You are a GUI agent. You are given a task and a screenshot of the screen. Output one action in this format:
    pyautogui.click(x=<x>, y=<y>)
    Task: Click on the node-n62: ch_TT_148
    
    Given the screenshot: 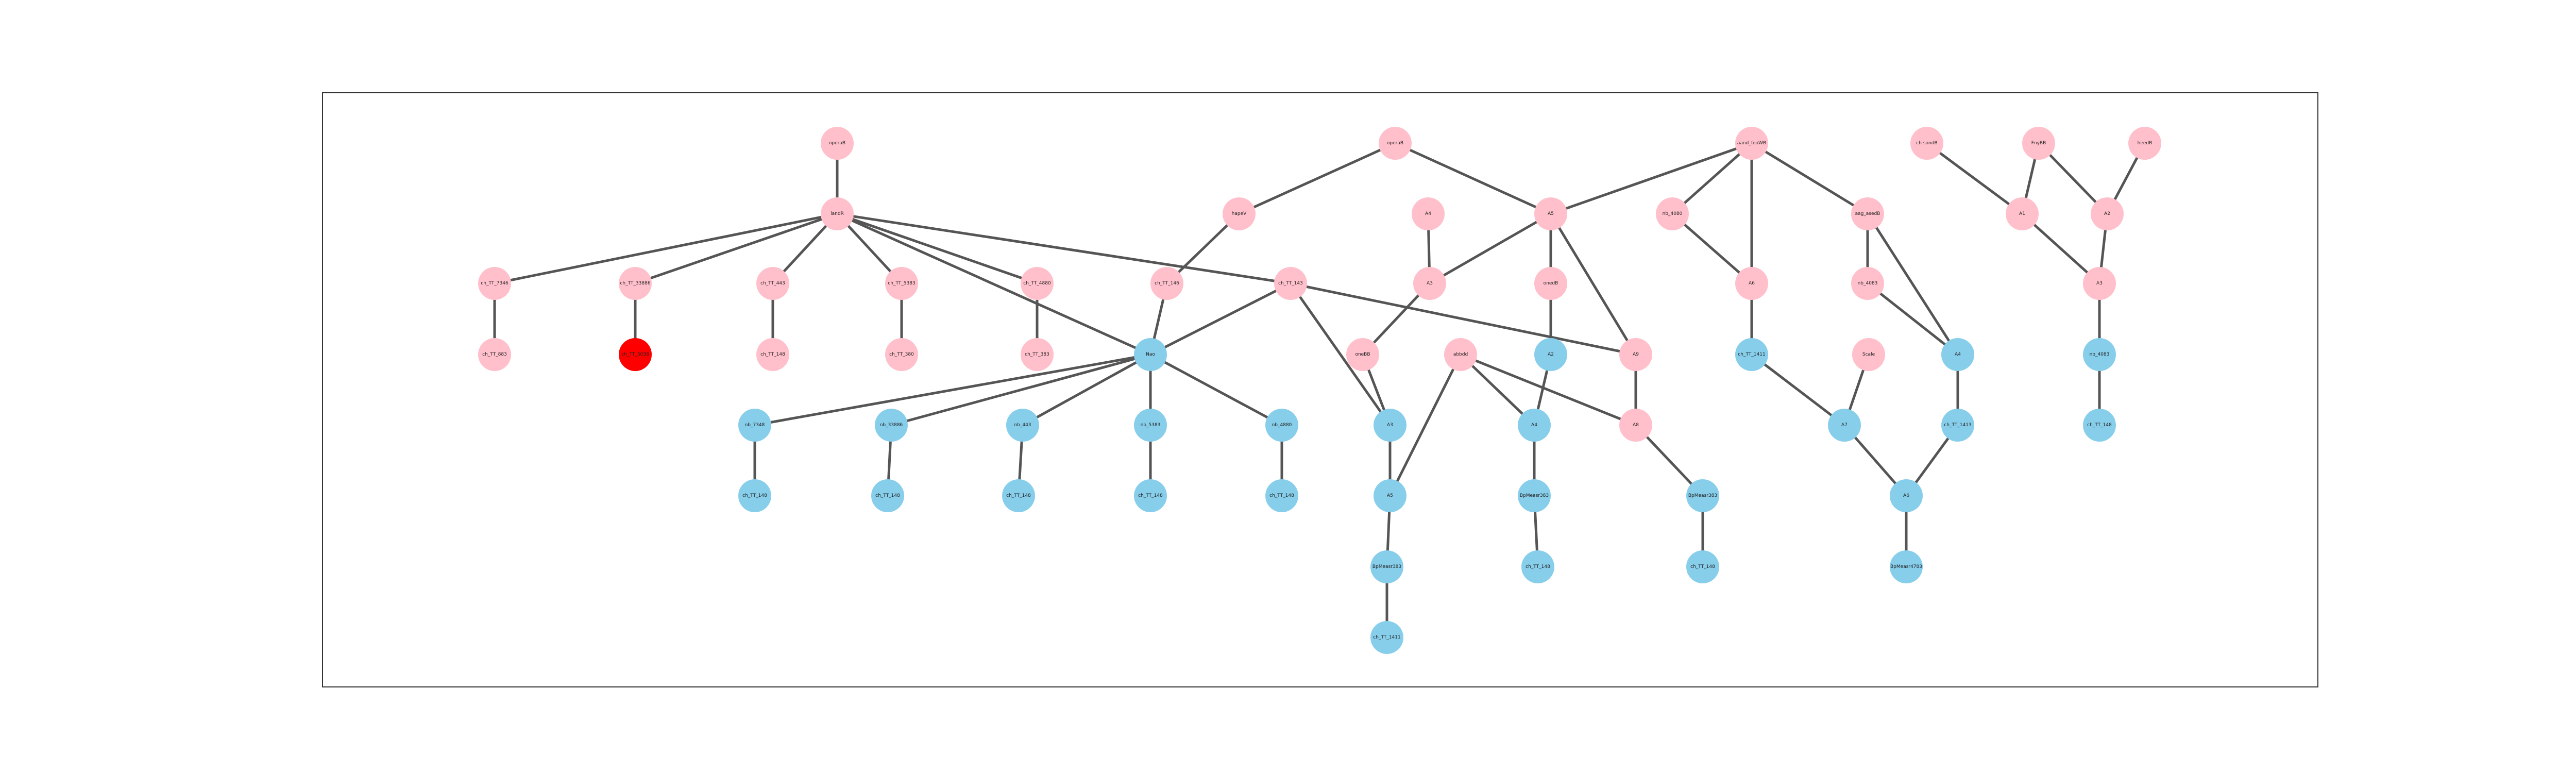 What is the action you would take?
    pyautogui.click(x=1537, y=566)
    